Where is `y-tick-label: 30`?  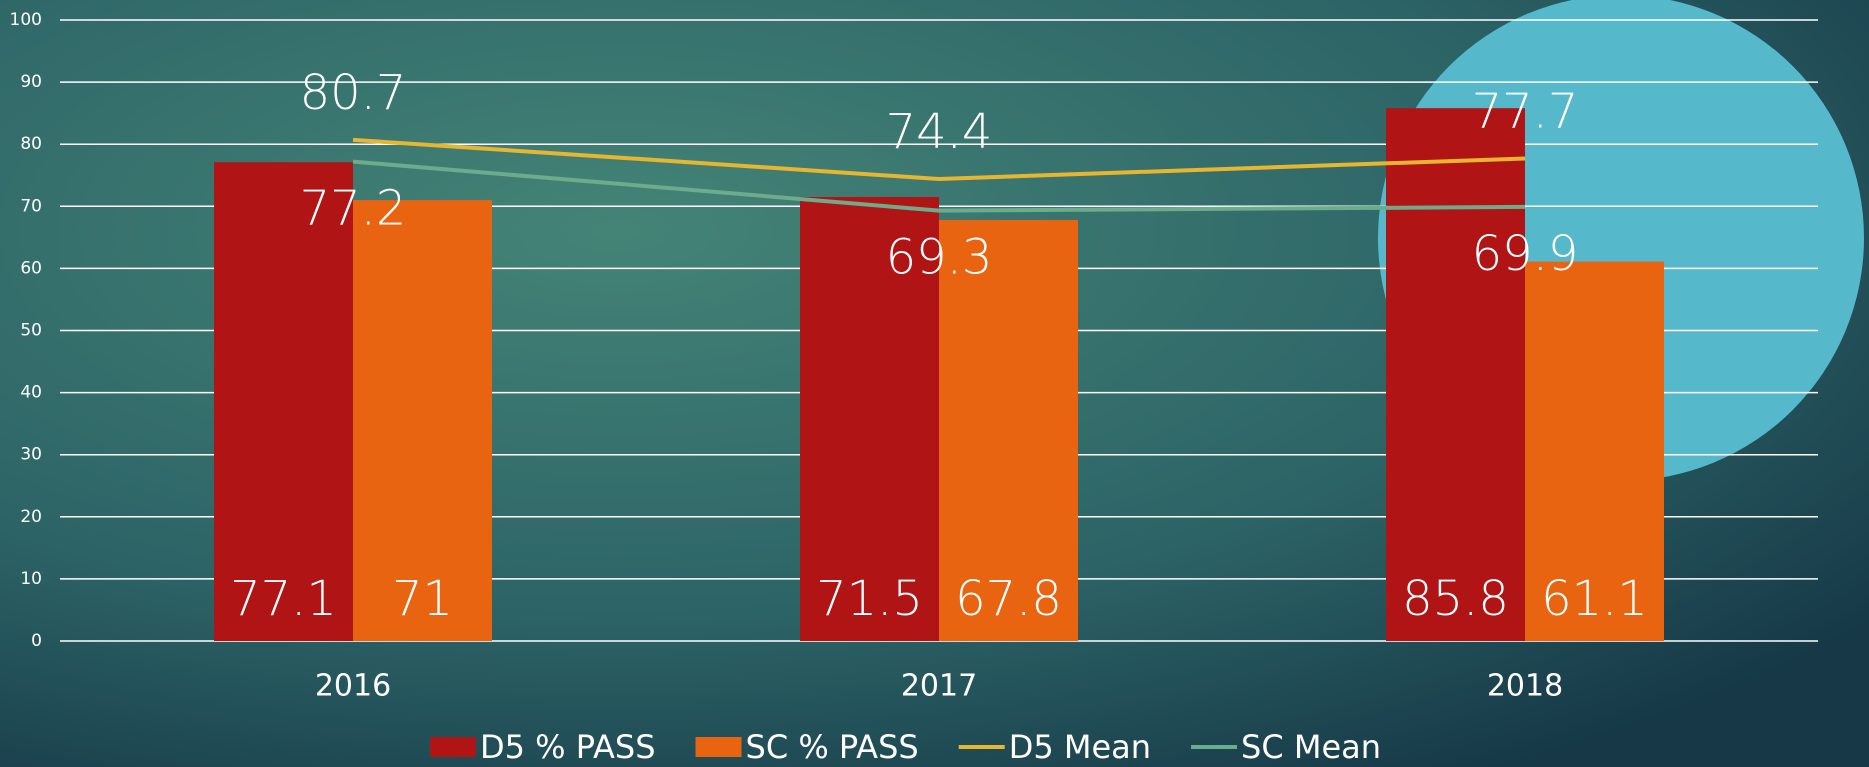
y-tick-label: 30 is located at coordinates (31, 455).